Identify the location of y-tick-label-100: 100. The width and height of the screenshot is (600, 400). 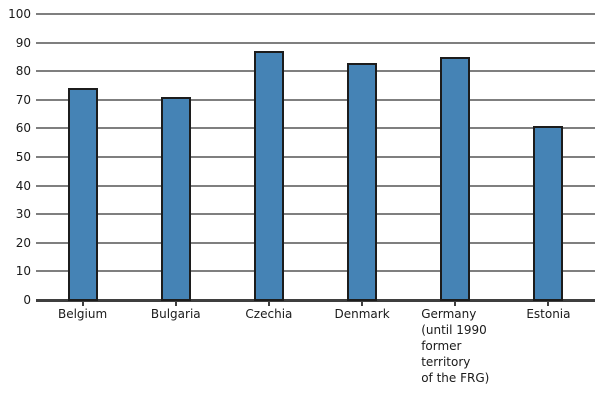
(19, 14).